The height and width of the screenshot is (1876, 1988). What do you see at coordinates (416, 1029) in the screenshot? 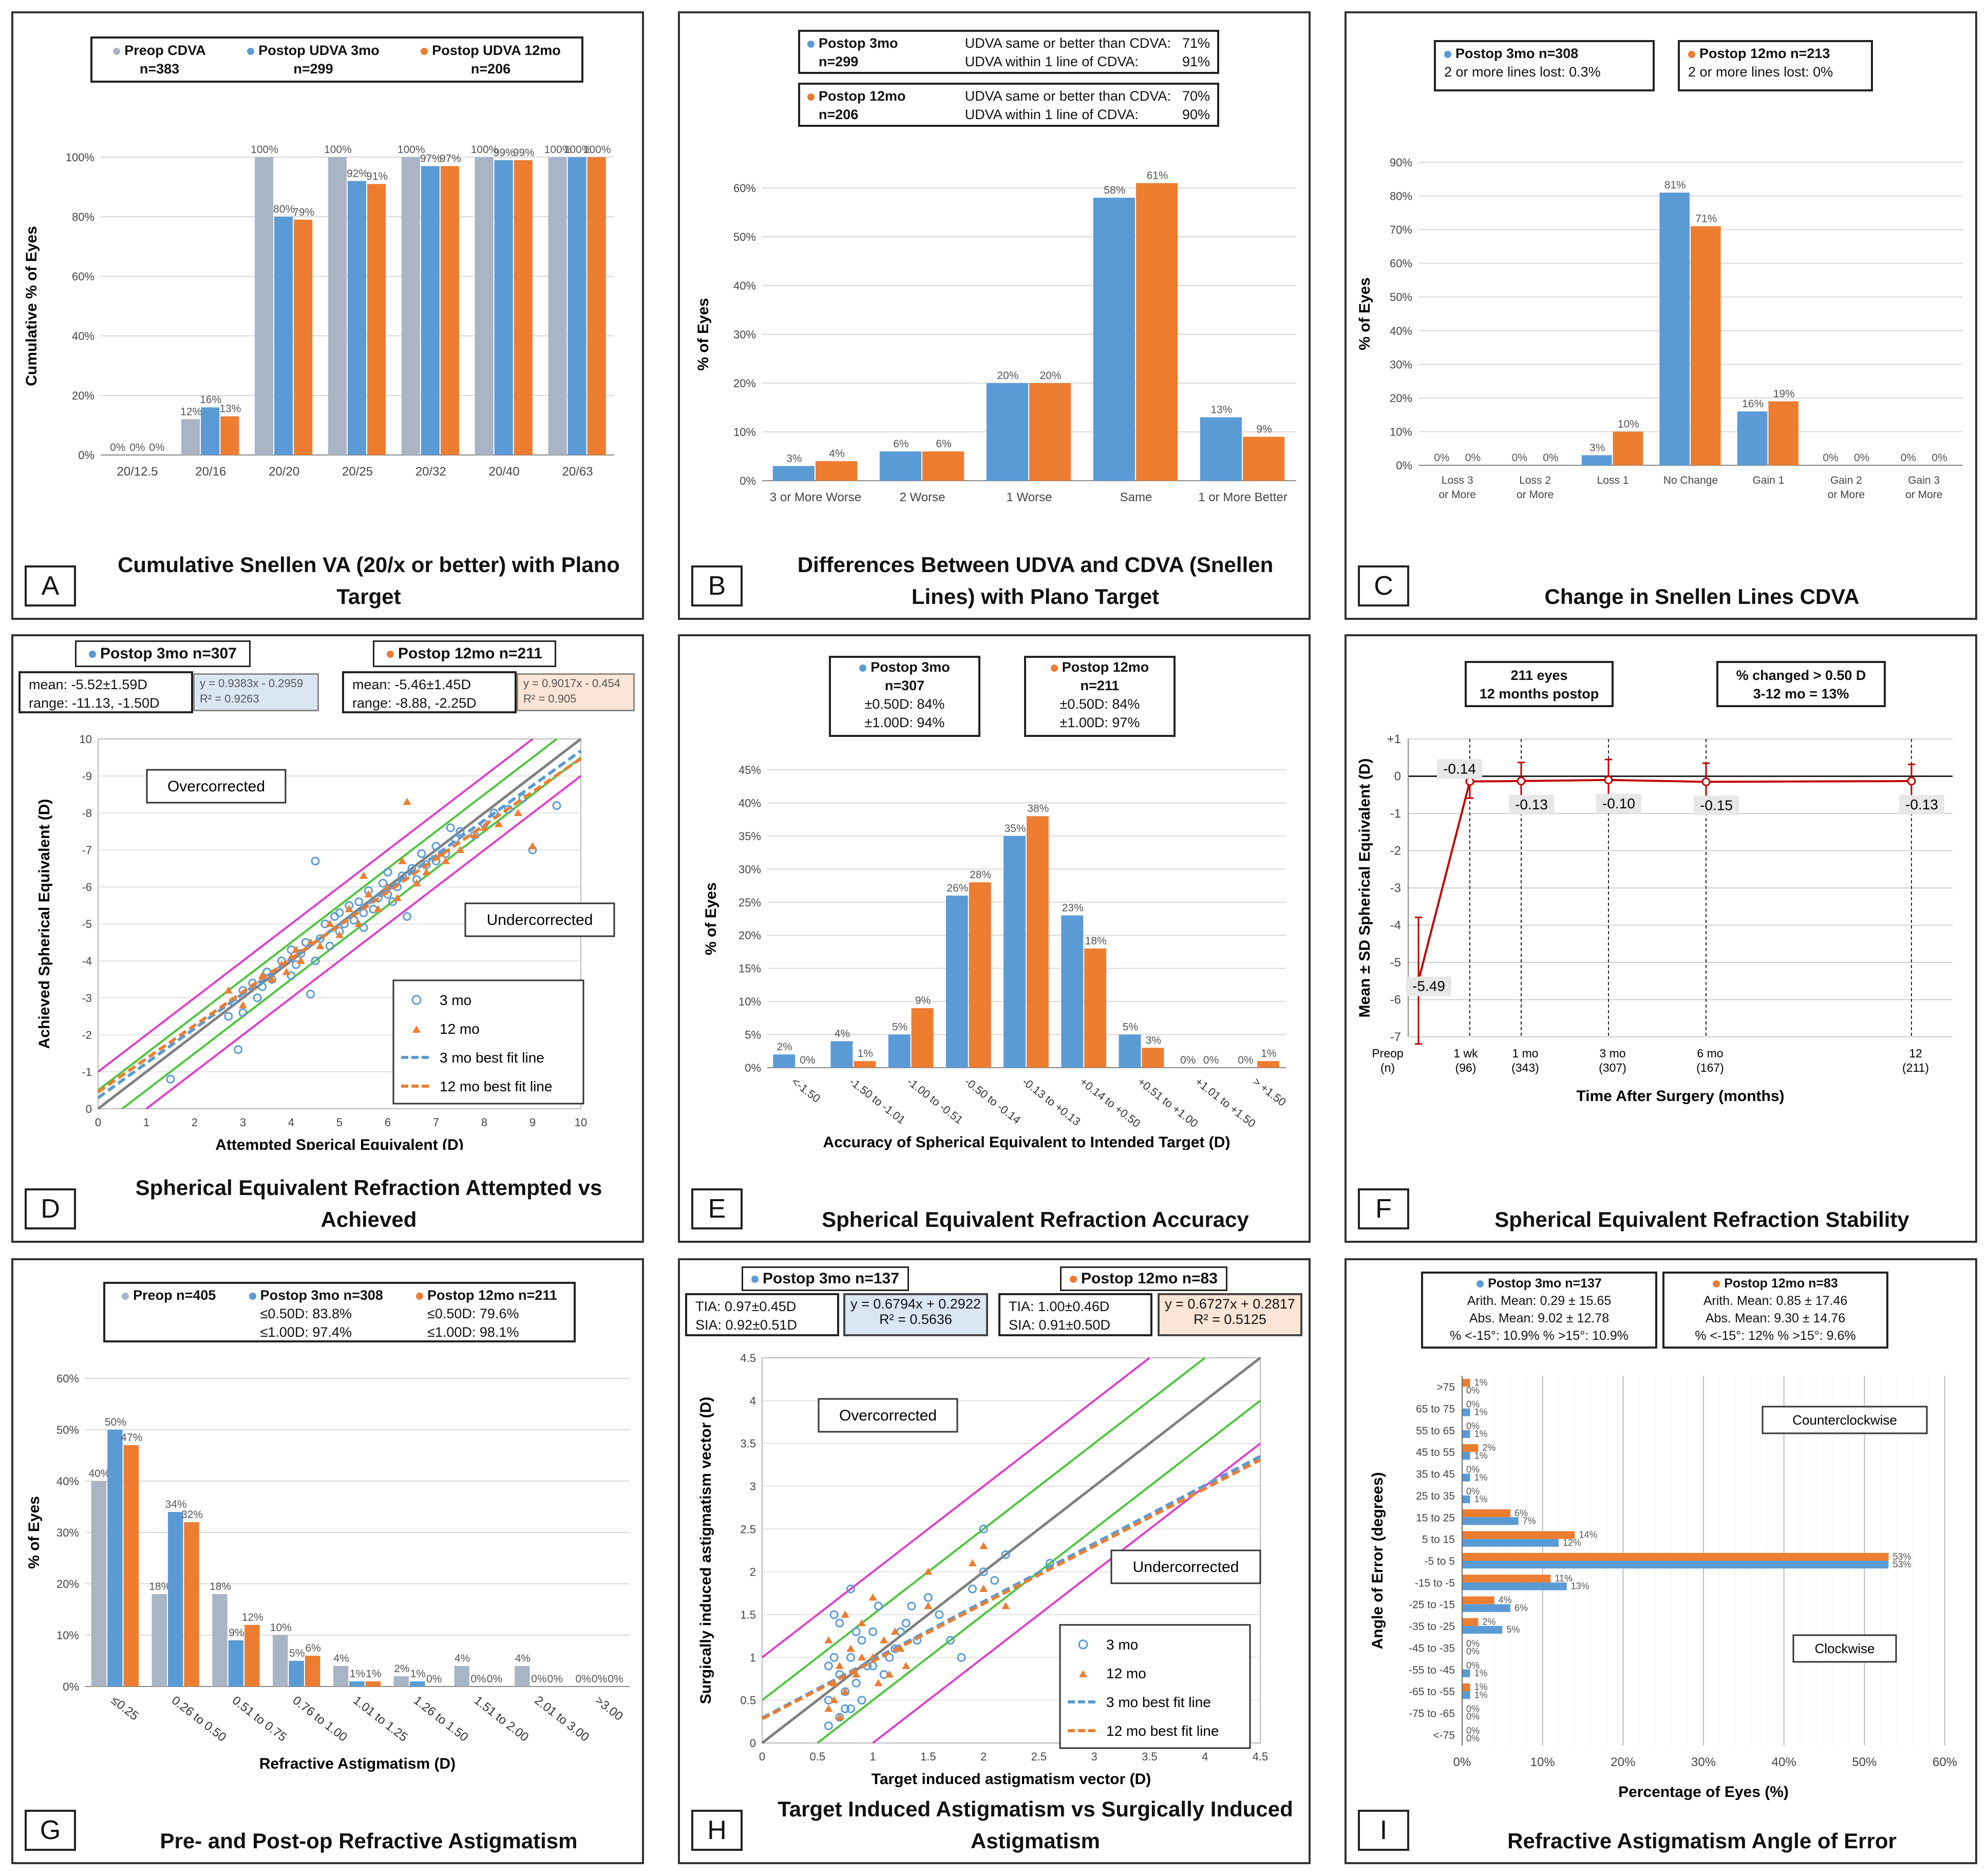
I see `legend-marker` at bounding box center [416, 1029].